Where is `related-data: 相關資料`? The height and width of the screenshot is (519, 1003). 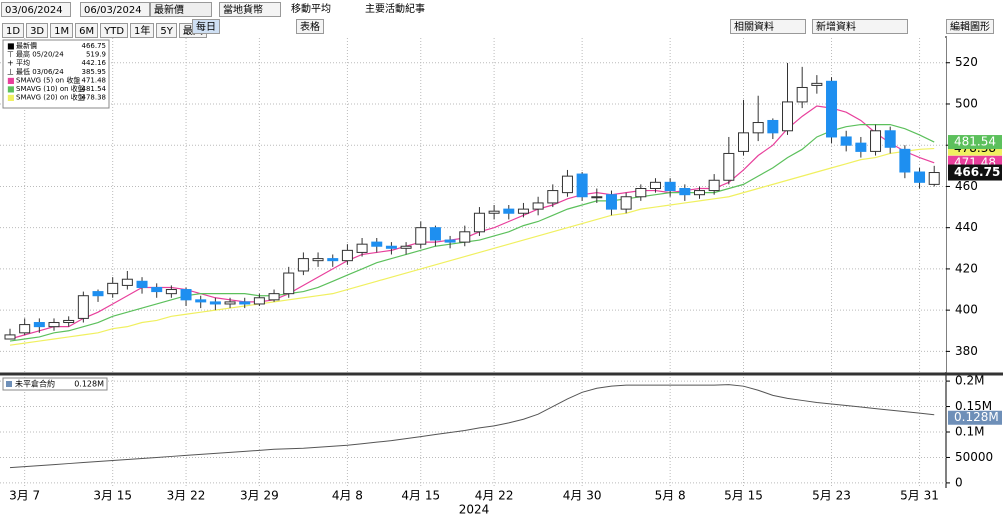
related-data: 相關資料 is located at coordinates (768, 26).